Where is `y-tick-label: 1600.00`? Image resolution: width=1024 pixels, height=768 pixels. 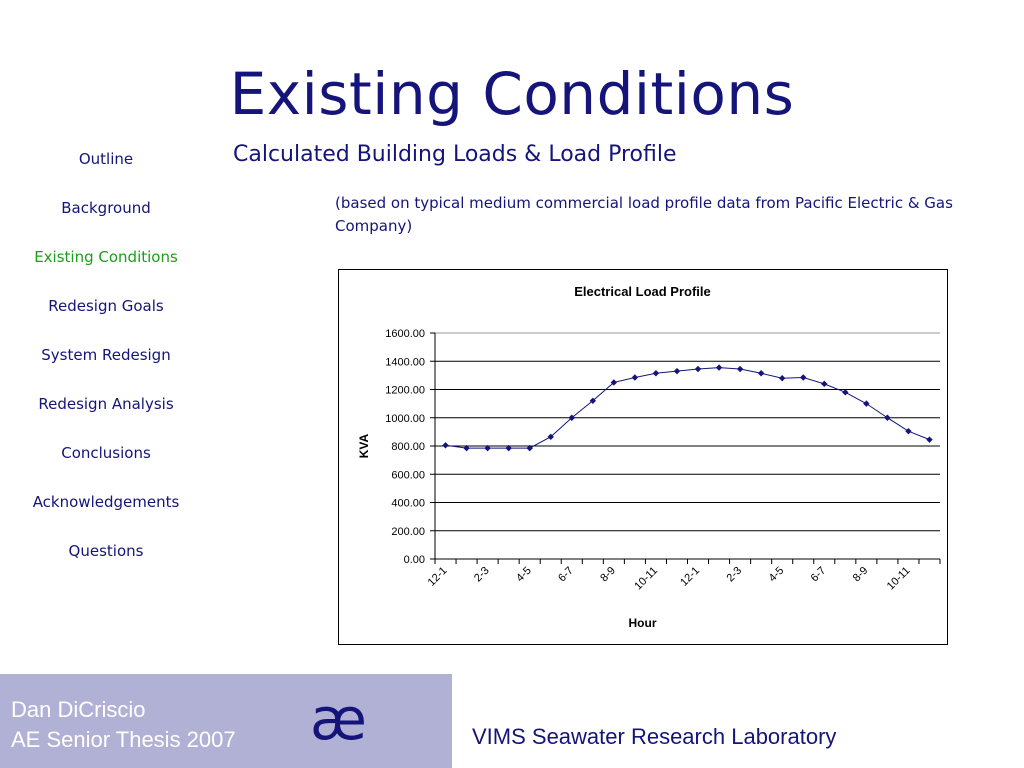
y-tick-label: 1600.00 is located at coordinates (405, 334).